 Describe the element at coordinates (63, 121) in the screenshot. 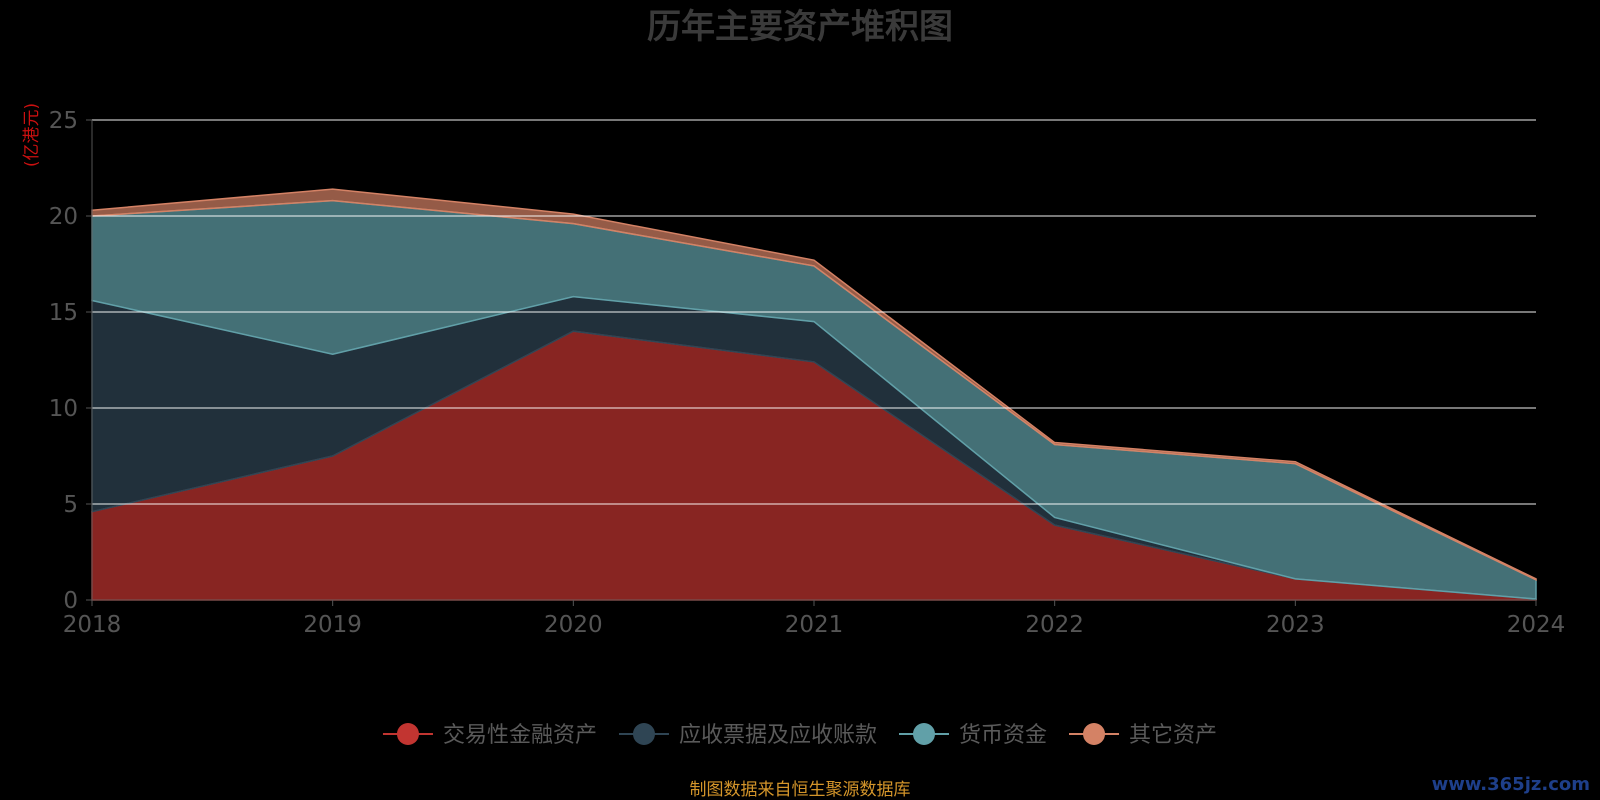

I see `y-tick-label-5: 25` at that location.